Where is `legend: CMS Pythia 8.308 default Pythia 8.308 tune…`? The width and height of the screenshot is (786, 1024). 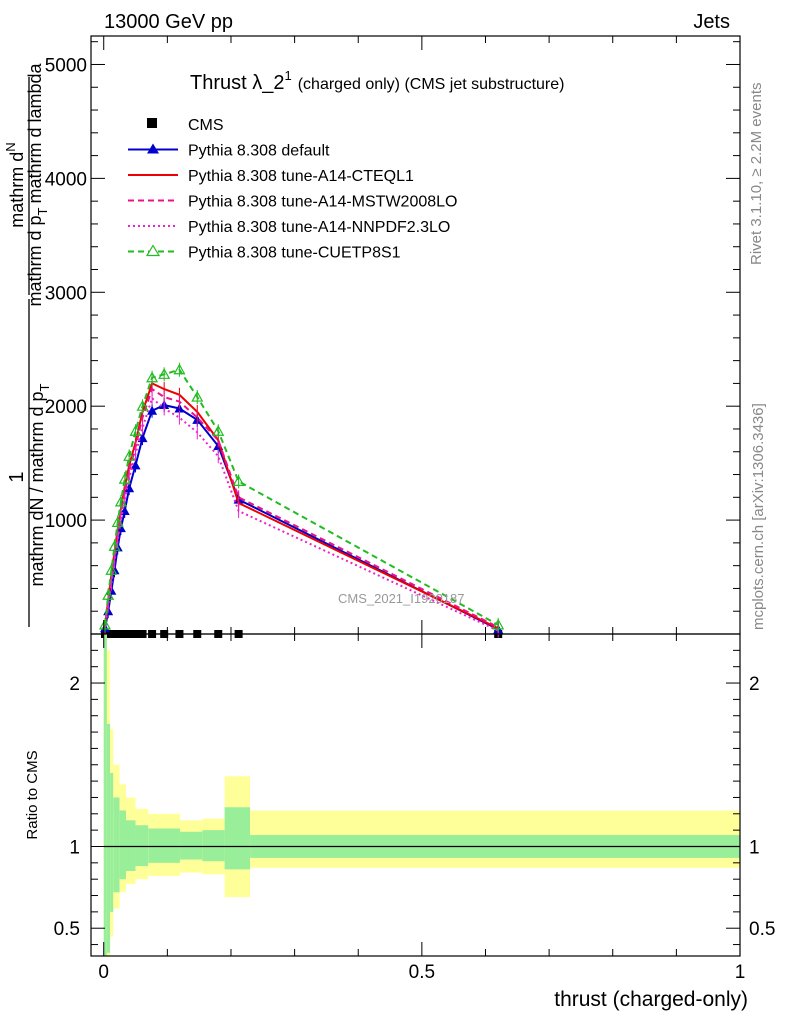 legend: CMS Pythia 8.308 default Pythia 8.308 tune… is located at coordinates (292, 189).